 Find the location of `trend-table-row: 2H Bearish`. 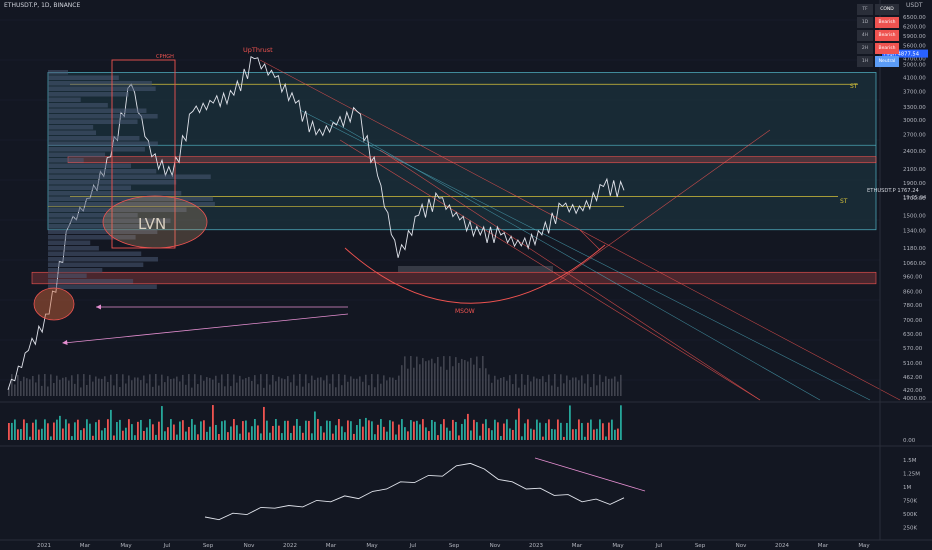

trend-table-row: 2H Bearish is located at coordinates (878, 48).